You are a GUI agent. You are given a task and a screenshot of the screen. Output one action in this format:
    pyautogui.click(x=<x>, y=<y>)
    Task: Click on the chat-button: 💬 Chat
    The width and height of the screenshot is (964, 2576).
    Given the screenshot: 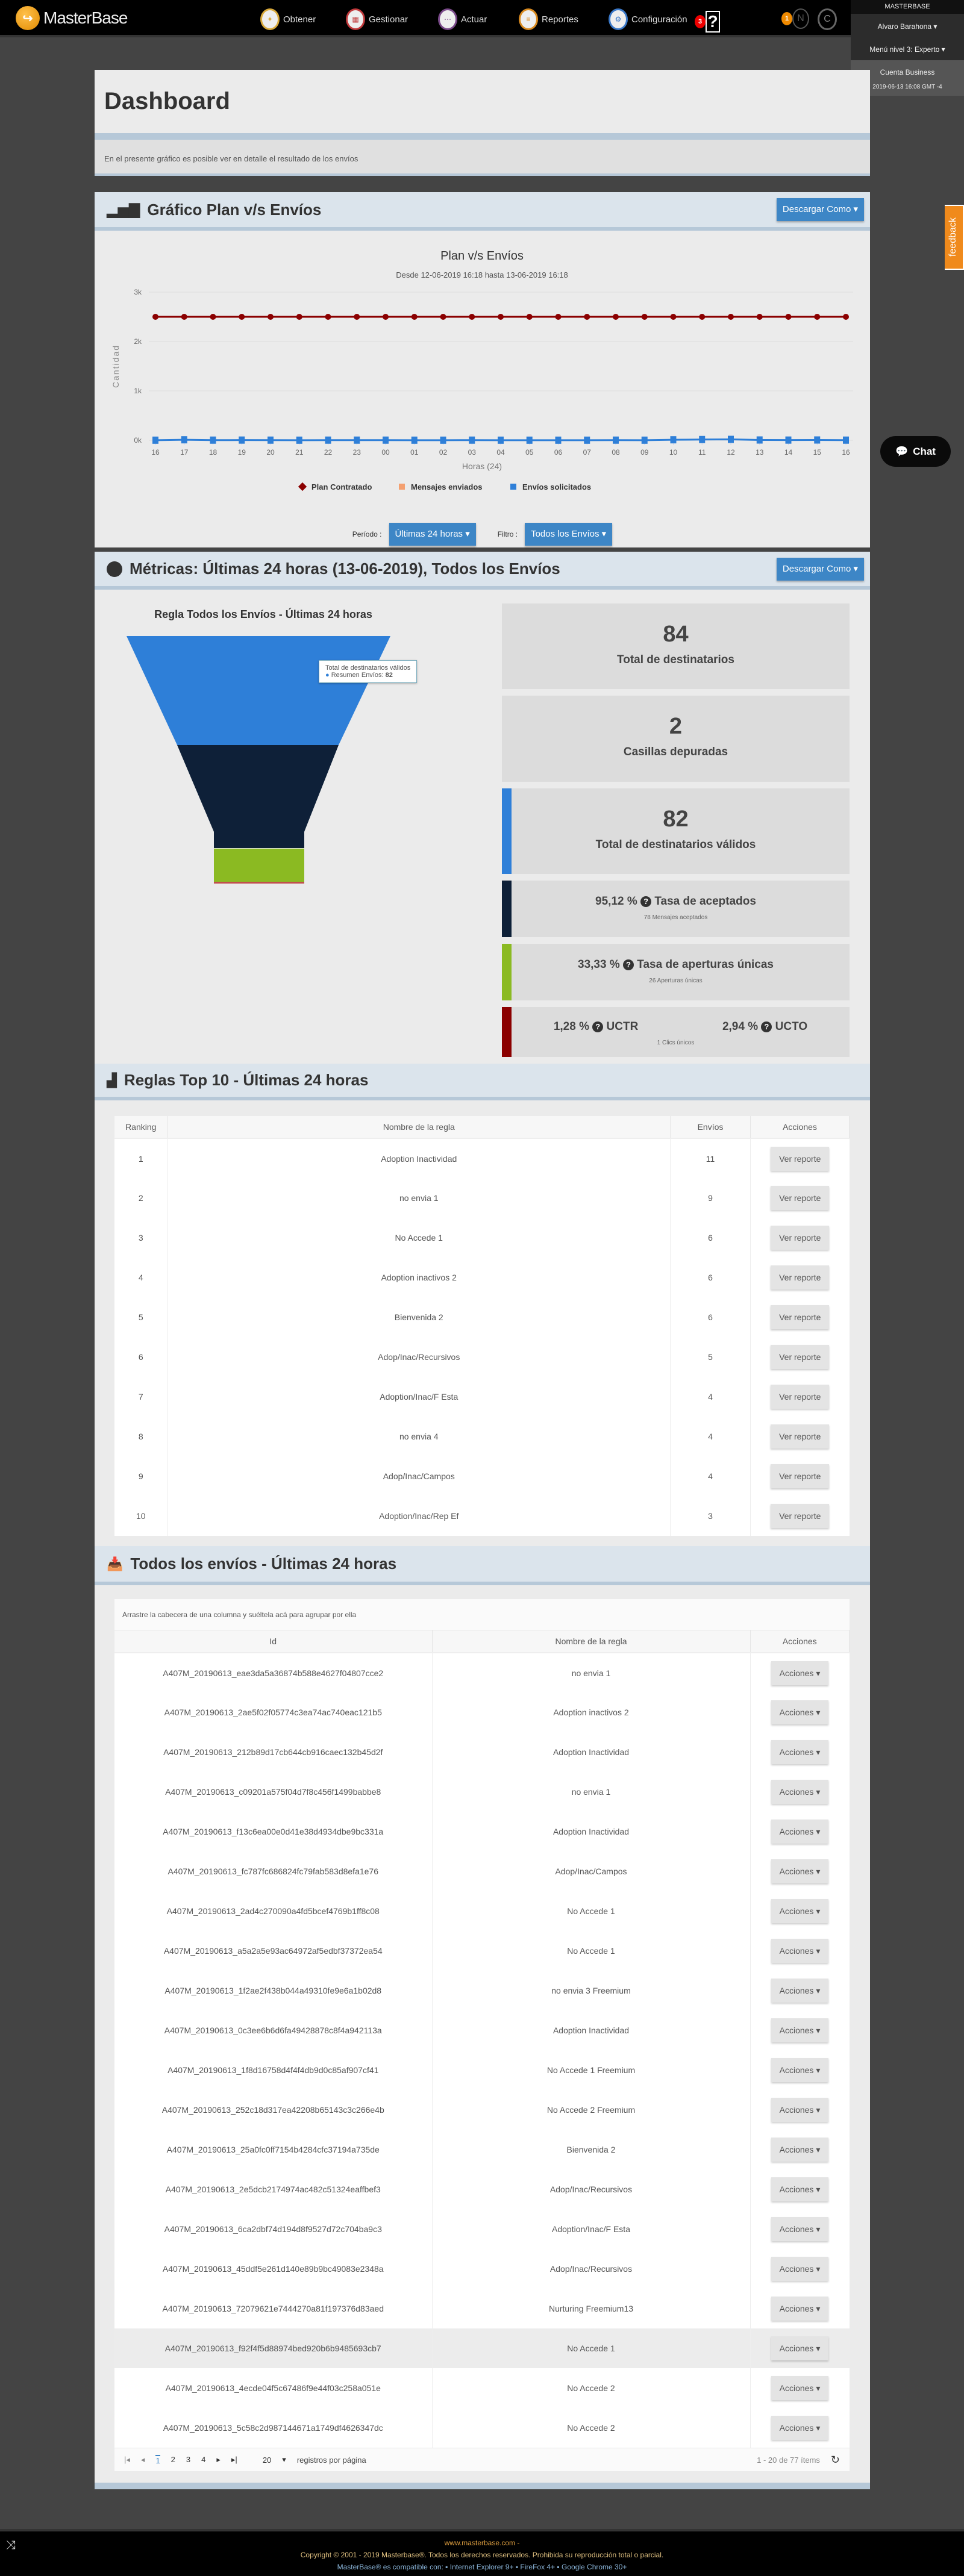 What is the action you would take?
    pyautogui.click(x=916, y=451)
    